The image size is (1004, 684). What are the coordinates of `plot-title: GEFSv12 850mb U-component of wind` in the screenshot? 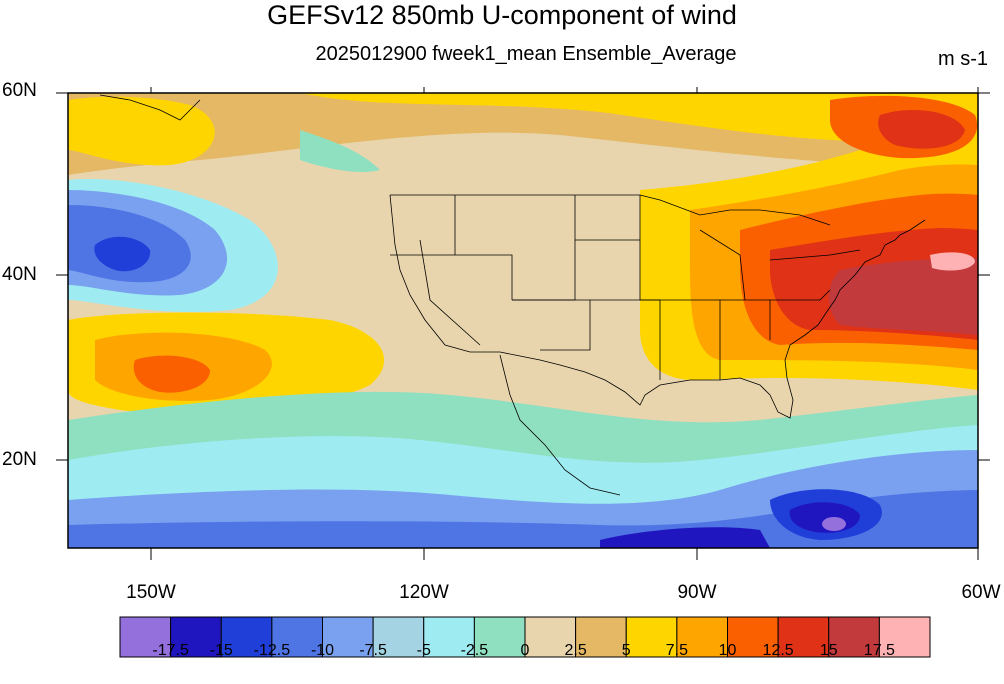 It's located at (502, 15).